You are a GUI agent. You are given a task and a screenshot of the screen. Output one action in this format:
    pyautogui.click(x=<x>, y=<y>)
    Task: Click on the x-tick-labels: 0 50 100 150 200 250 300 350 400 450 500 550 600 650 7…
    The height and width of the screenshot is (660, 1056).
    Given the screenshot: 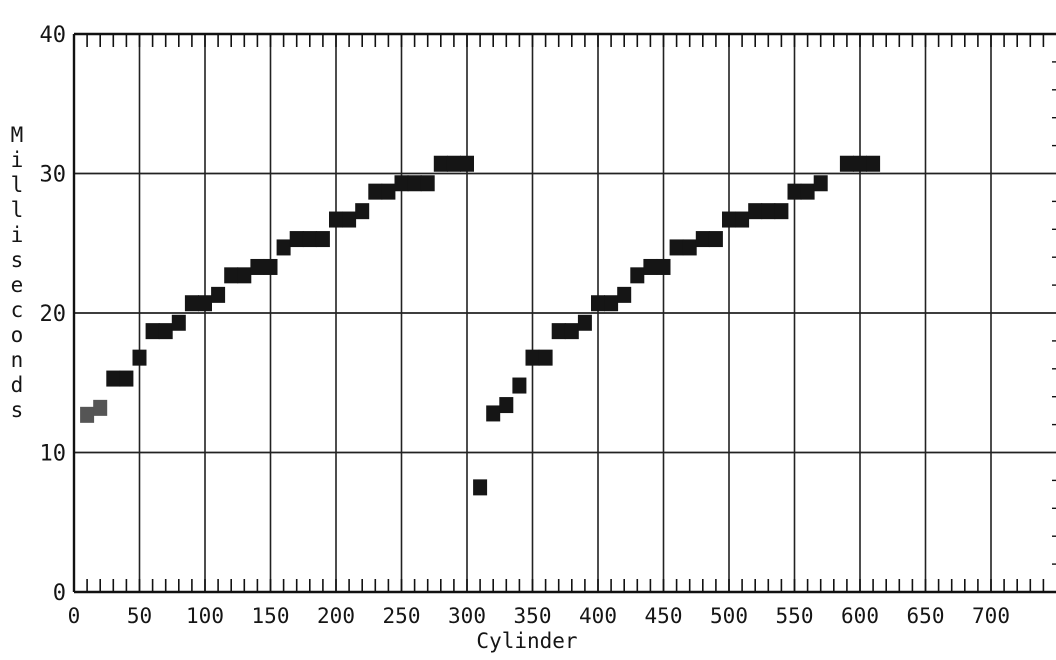 What is the action you would take?
    pyautogui.click(x=539, y=616)
    